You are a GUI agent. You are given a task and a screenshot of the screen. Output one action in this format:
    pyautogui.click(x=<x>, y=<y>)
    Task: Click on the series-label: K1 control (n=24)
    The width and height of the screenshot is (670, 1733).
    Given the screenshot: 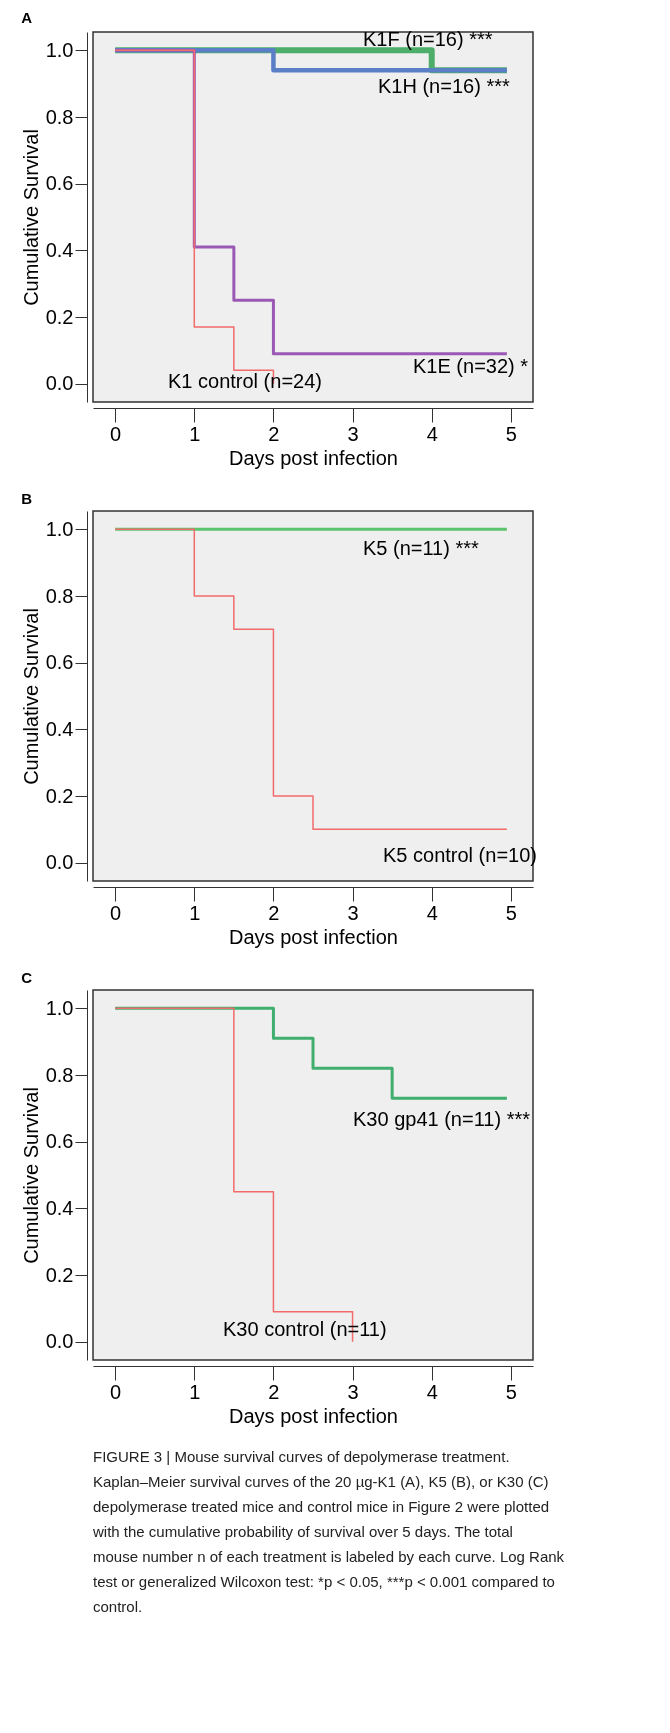 What is the action you would take?
    pyautogui.click(x=245, y=381)
    